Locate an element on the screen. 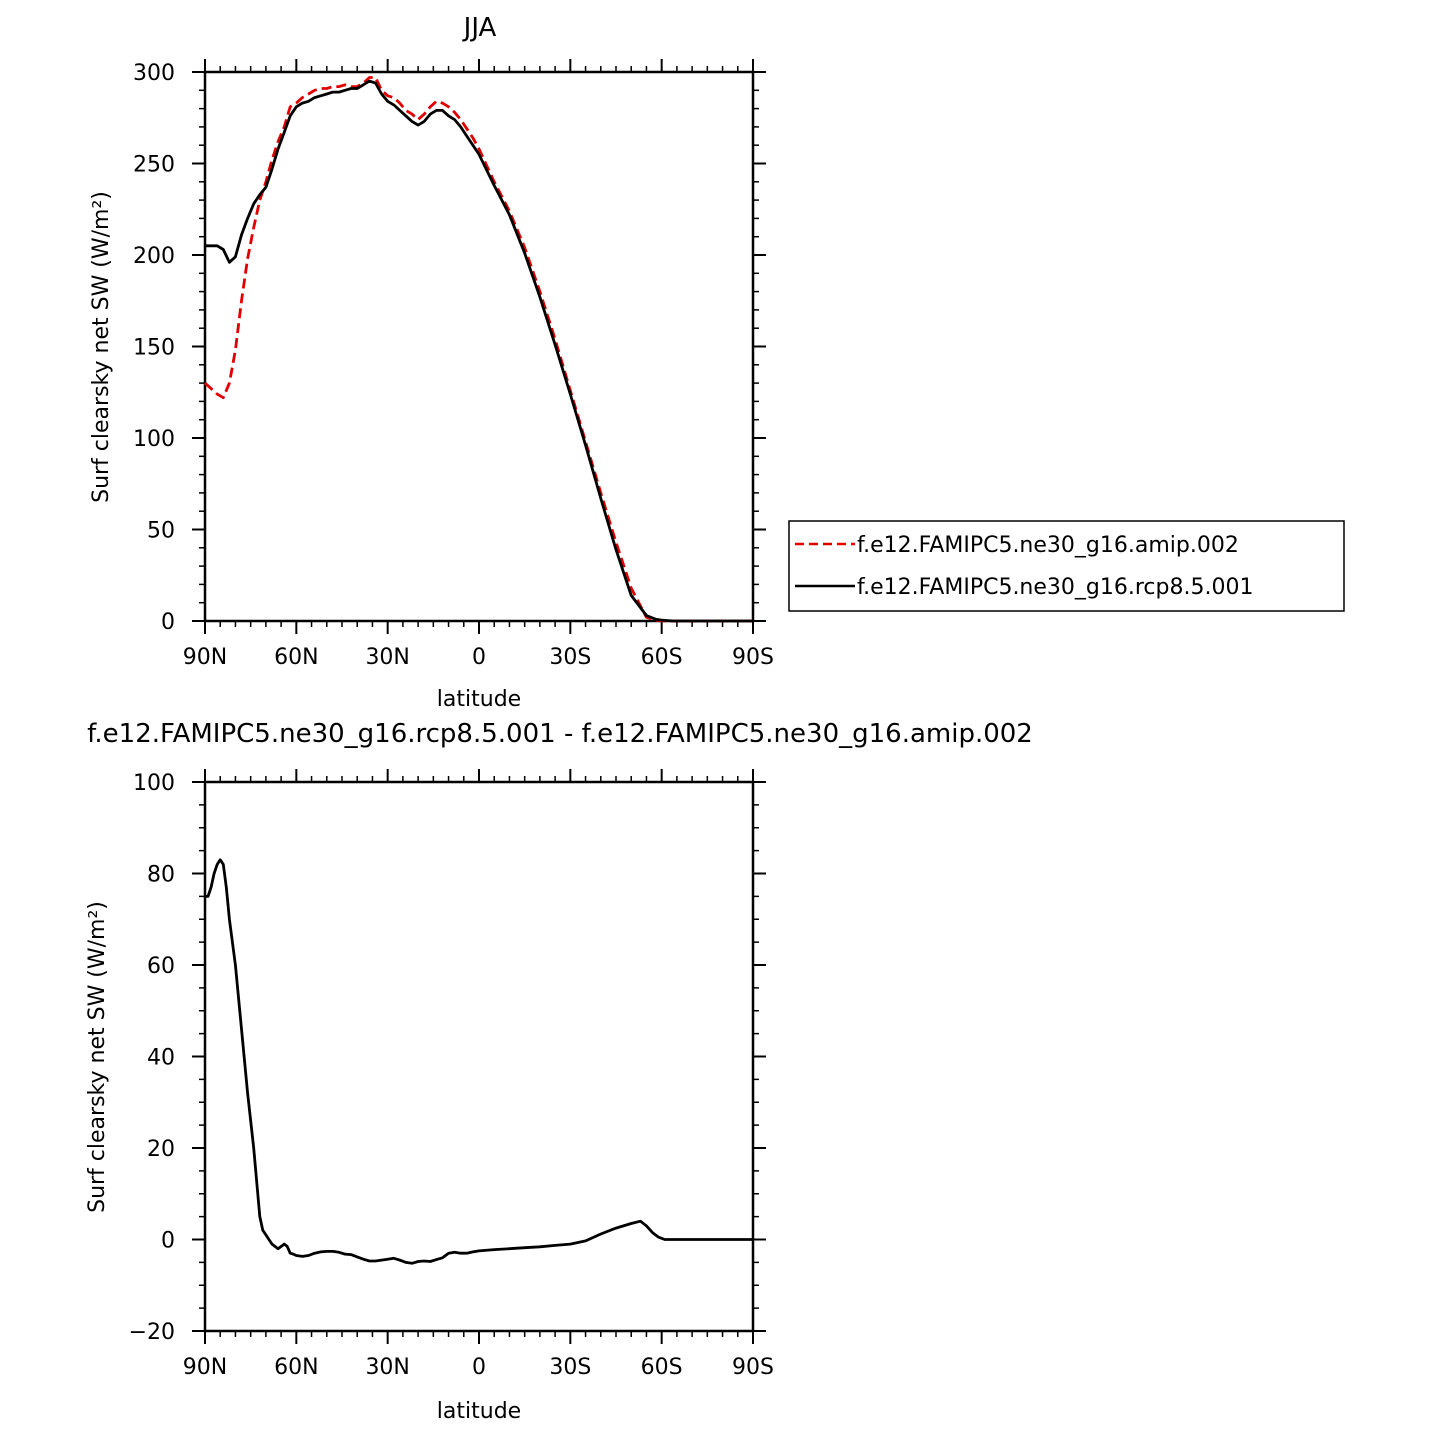 The height and width of the screenshot is (1430, 1430). top-y-tick-label: 150 is located at coordinates (154, 348).